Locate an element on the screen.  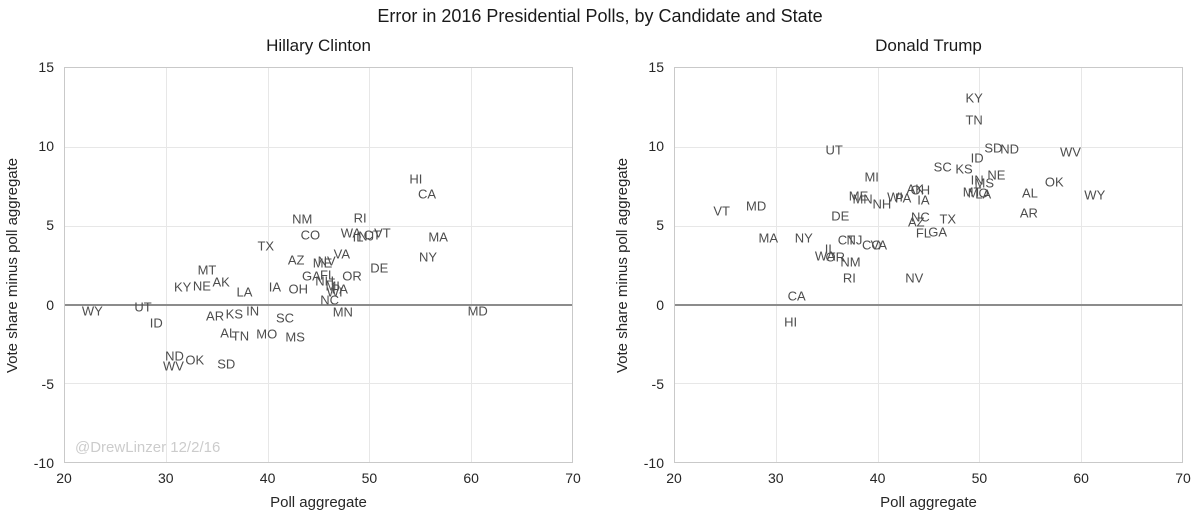
state-label-md: MD is located at coordinates (477, 311).